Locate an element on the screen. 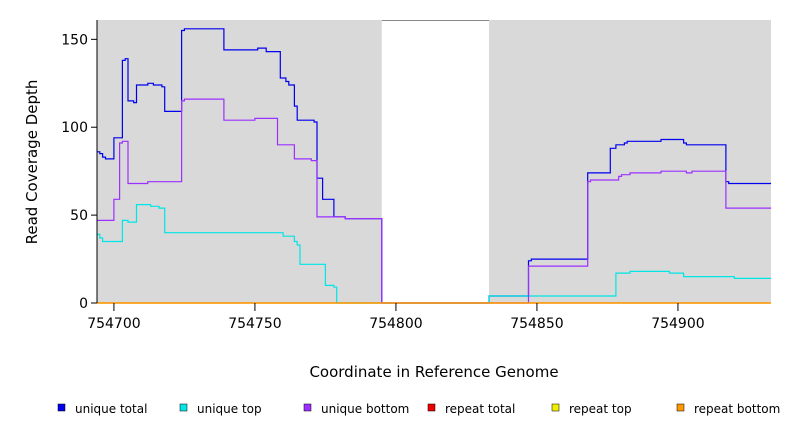  x-tick-label: 754750 is located at coordinates (254, 324).